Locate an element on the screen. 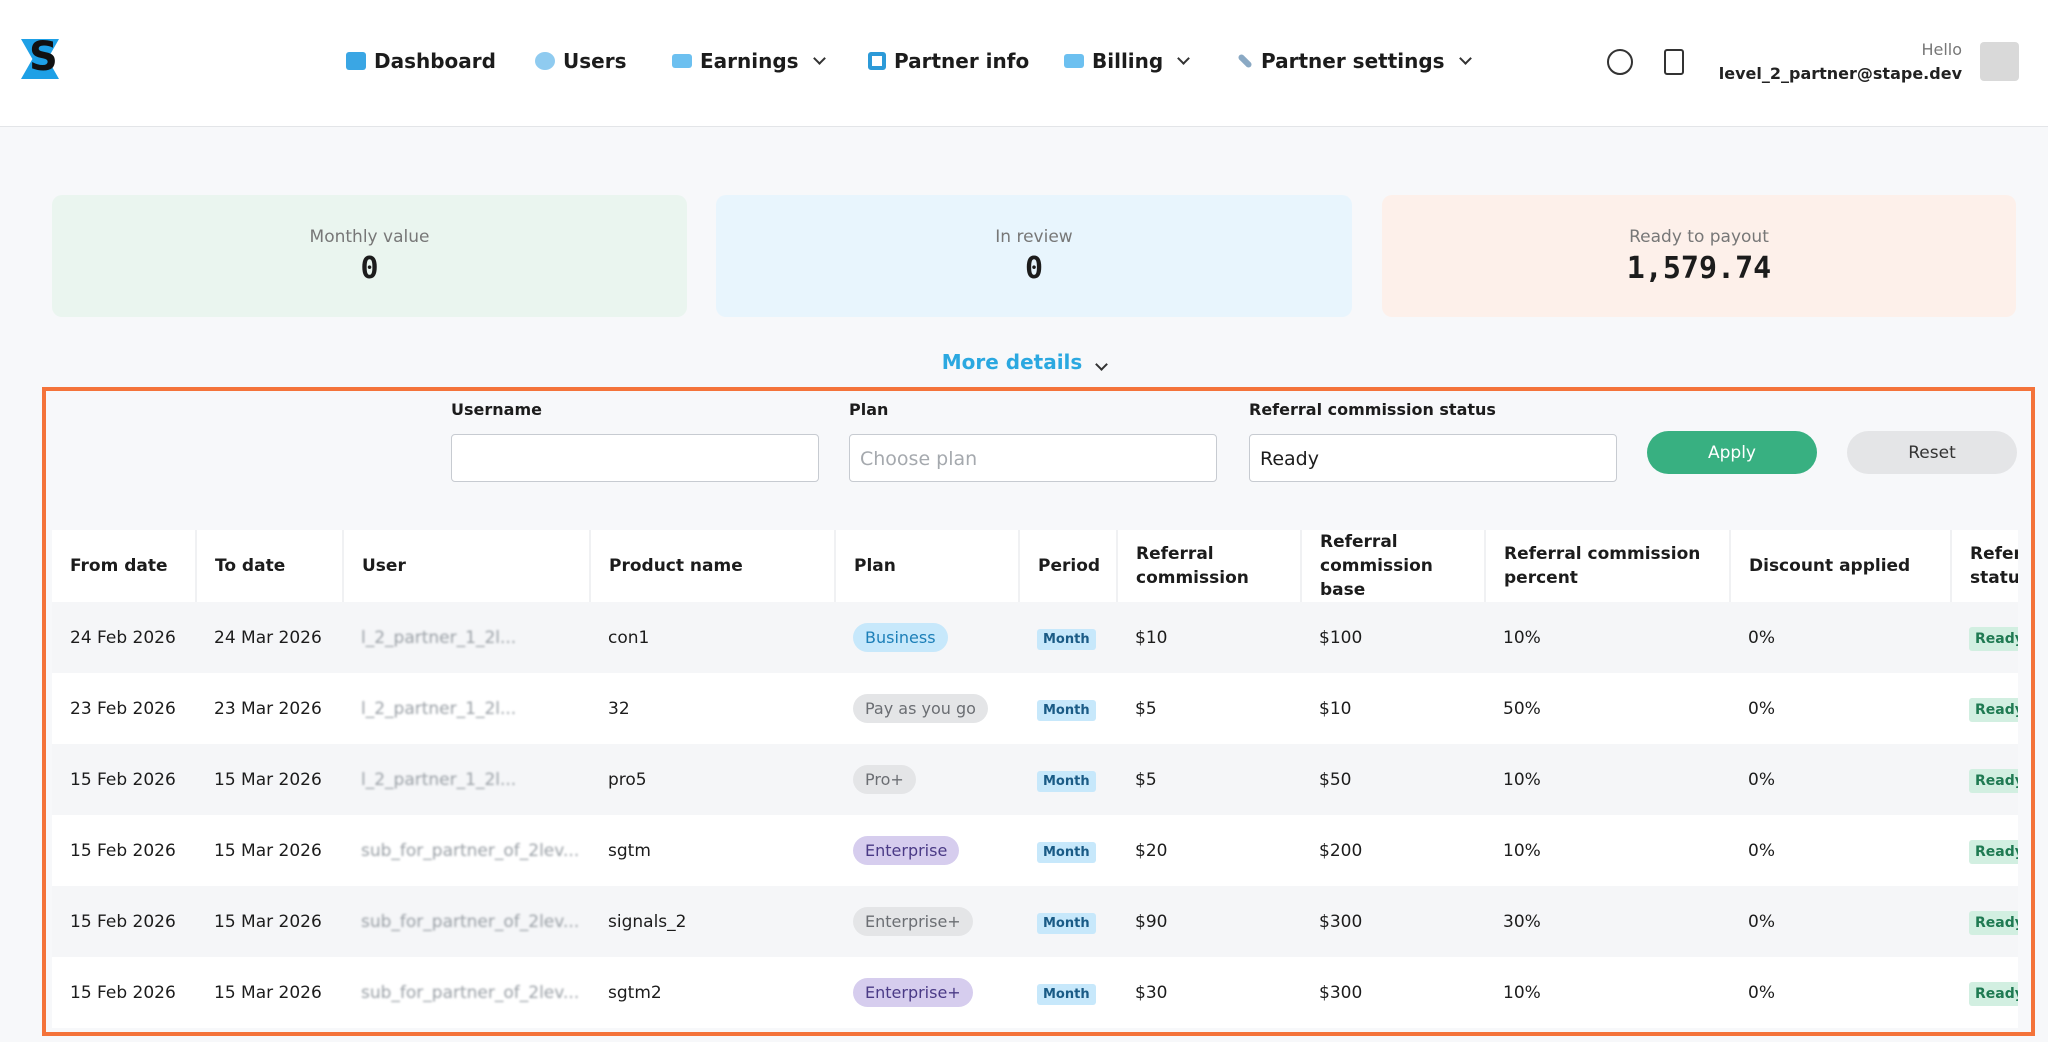 Image resolution: width=2048 pixels, height=1042 pixels. column-header: Referral commission is located at coordinates (1209, 566).